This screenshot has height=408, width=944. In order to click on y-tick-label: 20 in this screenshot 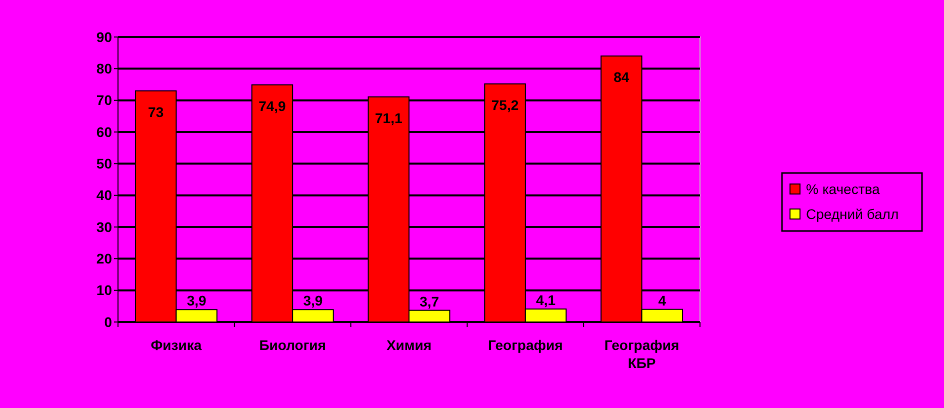, I will do `click(104, 258)`.